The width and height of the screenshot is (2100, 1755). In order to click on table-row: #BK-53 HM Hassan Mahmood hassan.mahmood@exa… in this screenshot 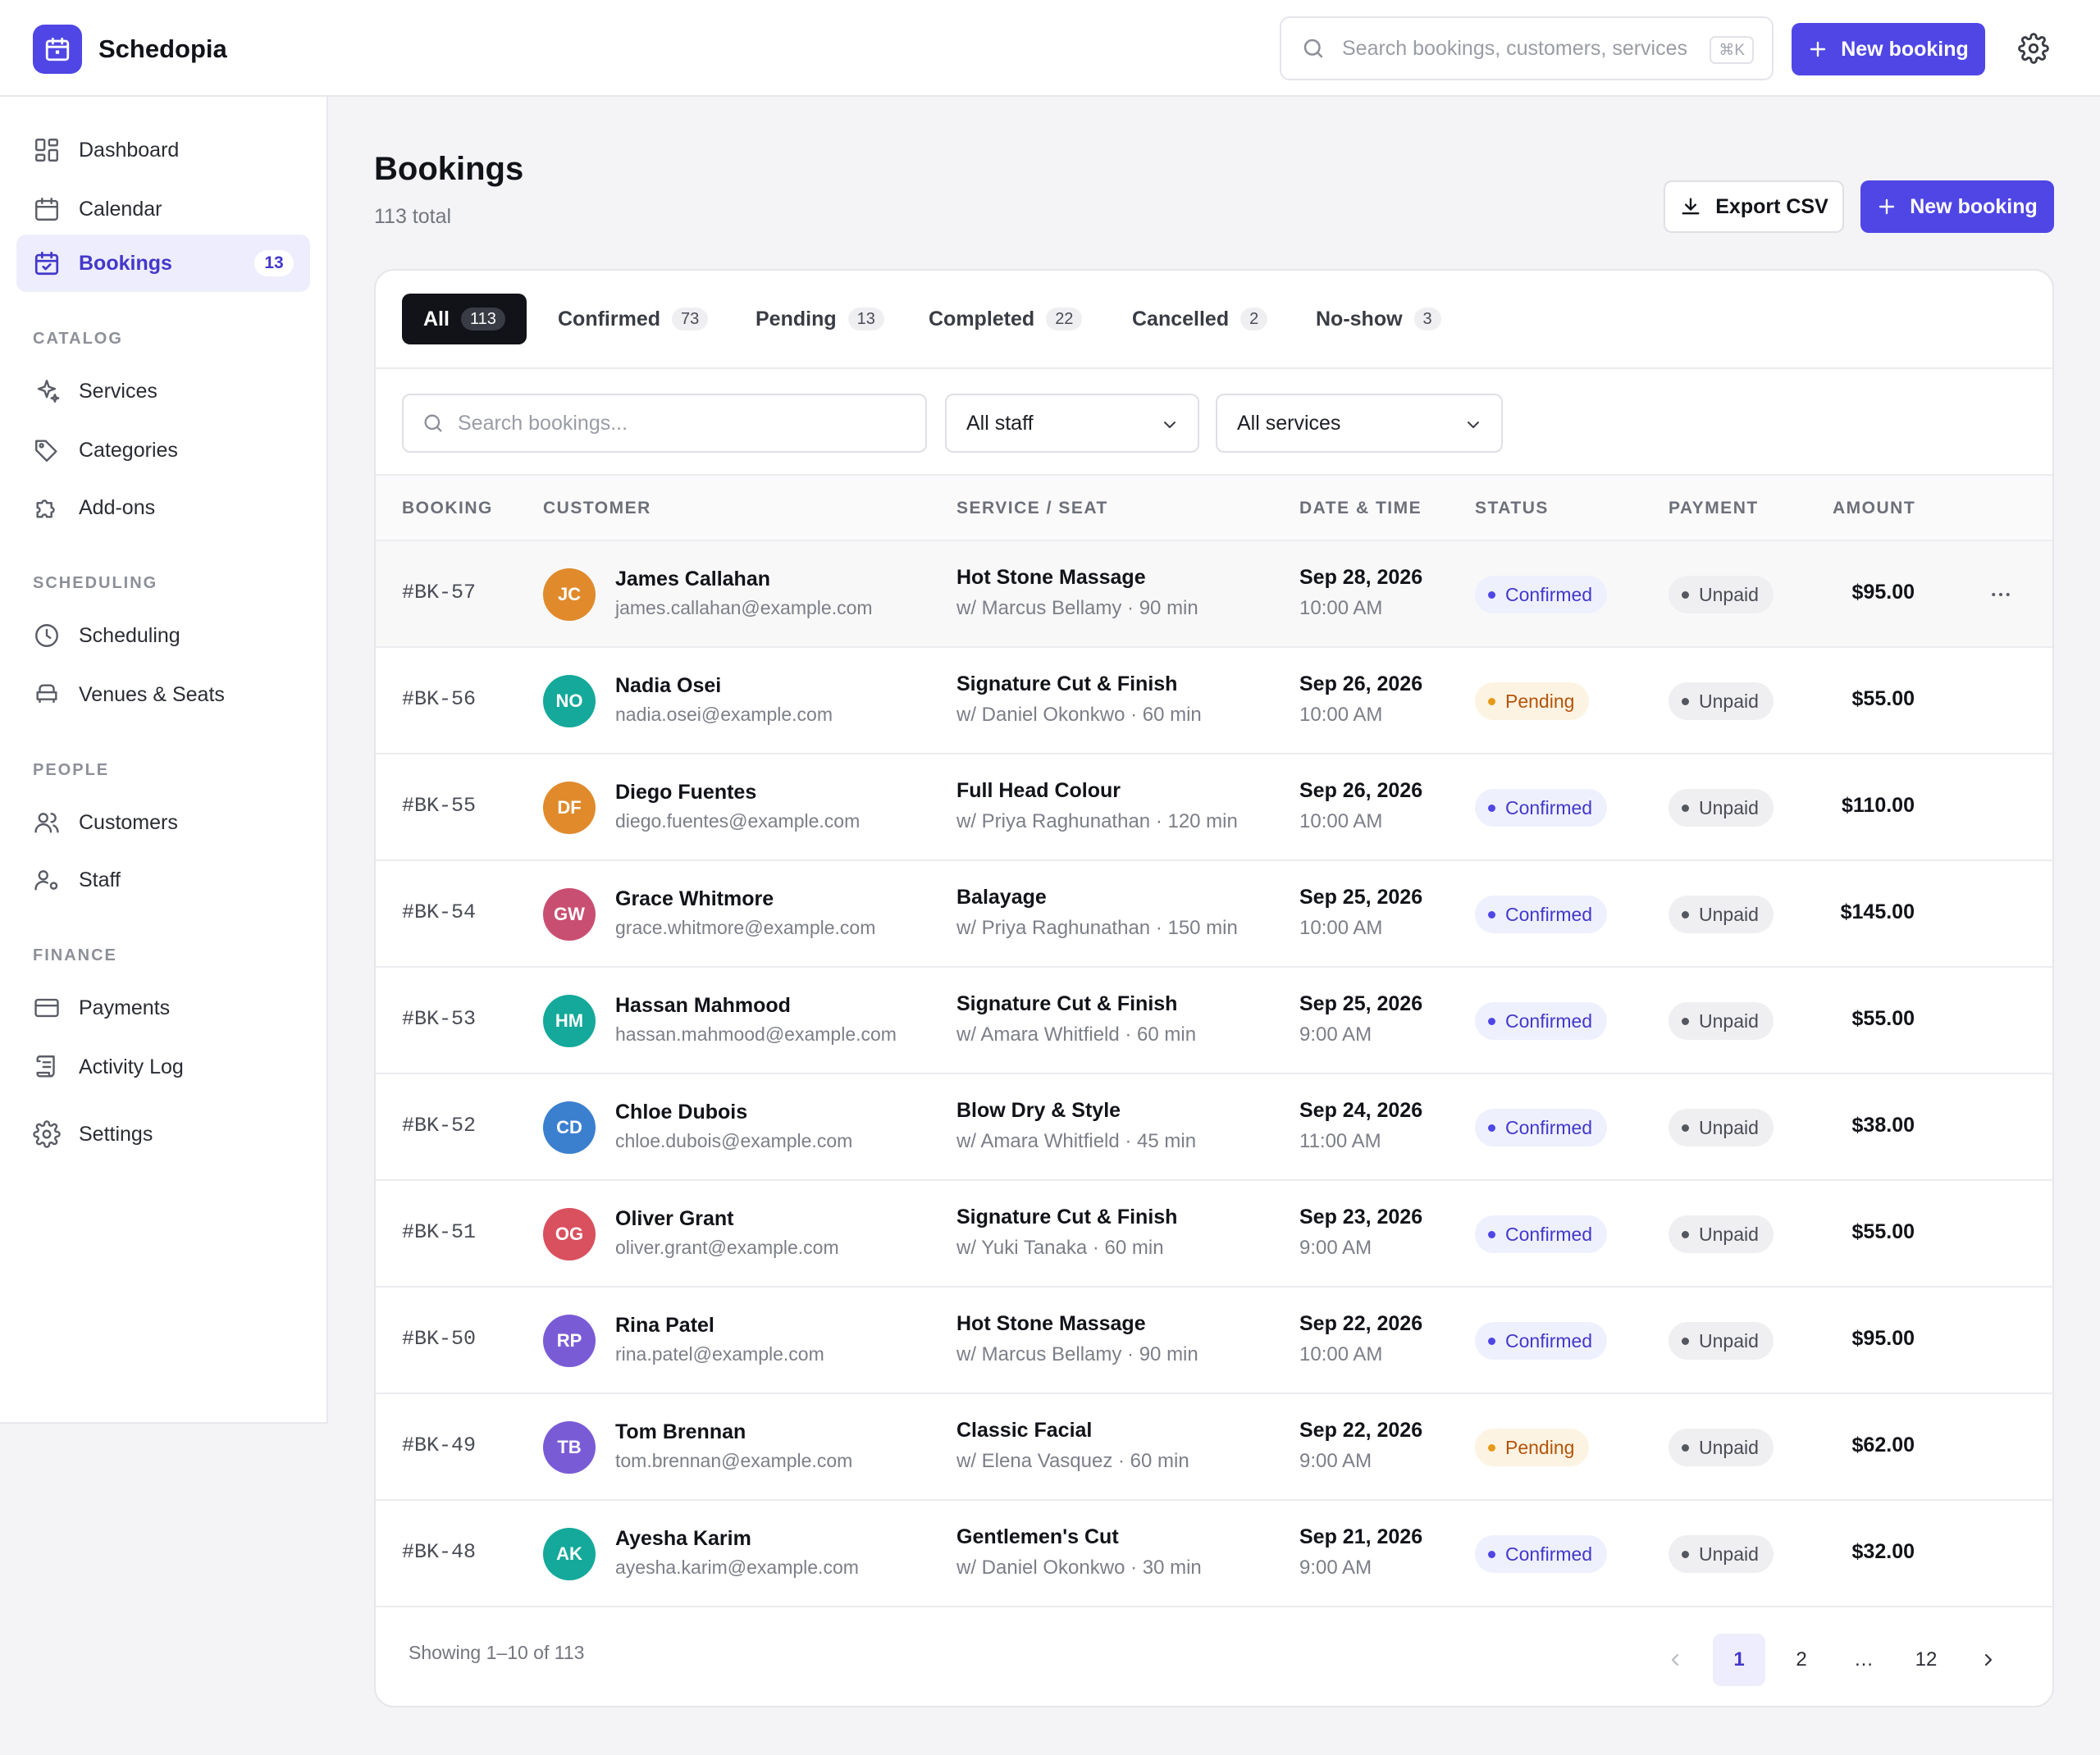, I will do `click(1214, 1021)`.